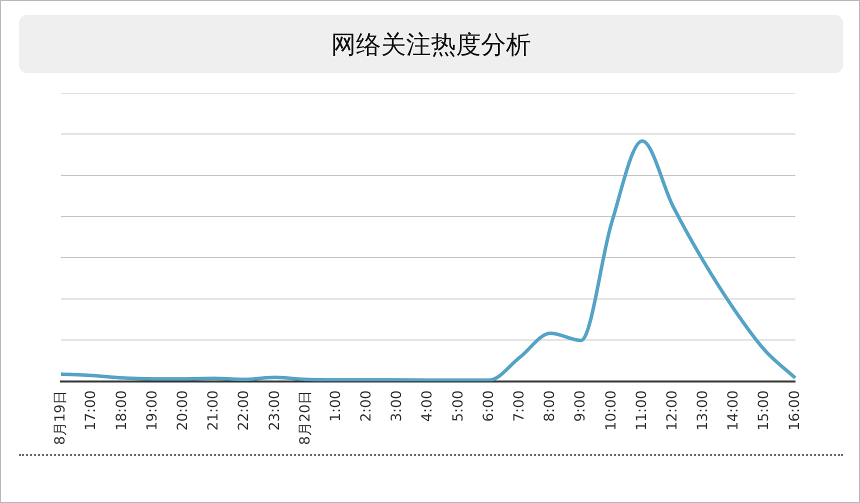  I want to click on x-tick-label: 22:00, so click(244, 410).